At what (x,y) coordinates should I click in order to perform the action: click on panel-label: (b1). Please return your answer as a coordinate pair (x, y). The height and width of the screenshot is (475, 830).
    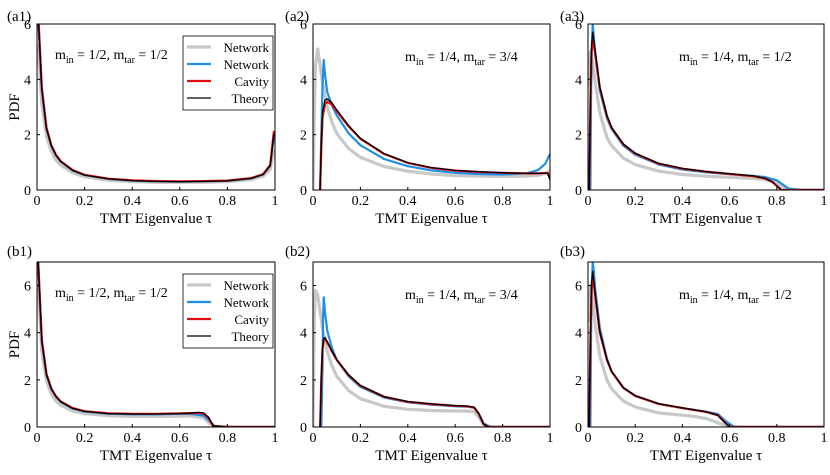
    Looking at the image, I should click on (19, 252).